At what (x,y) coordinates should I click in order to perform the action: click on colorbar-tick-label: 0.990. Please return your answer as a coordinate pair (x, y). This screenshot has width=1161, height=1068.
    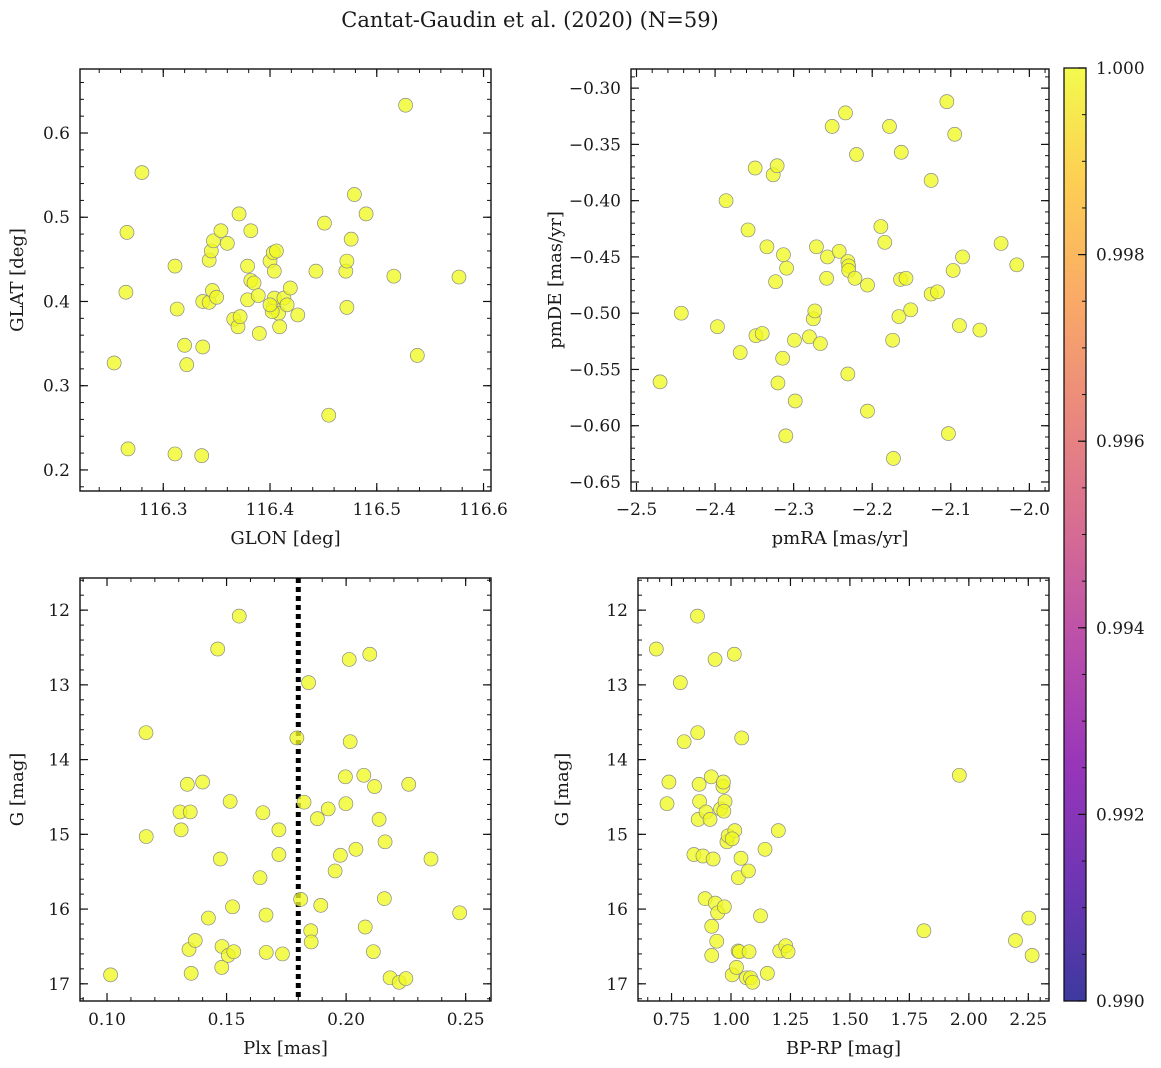
    Looking at the image, I should click on (1120, 1002).